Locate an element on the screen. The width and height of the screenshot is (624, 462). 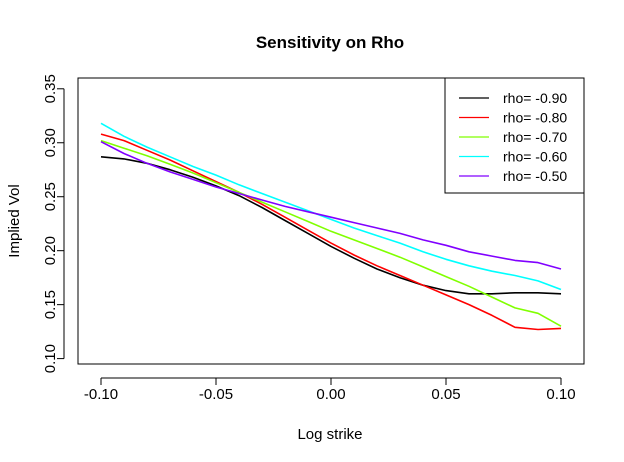
y-tick-label: 0.25 is located at coordinates (50, 196).